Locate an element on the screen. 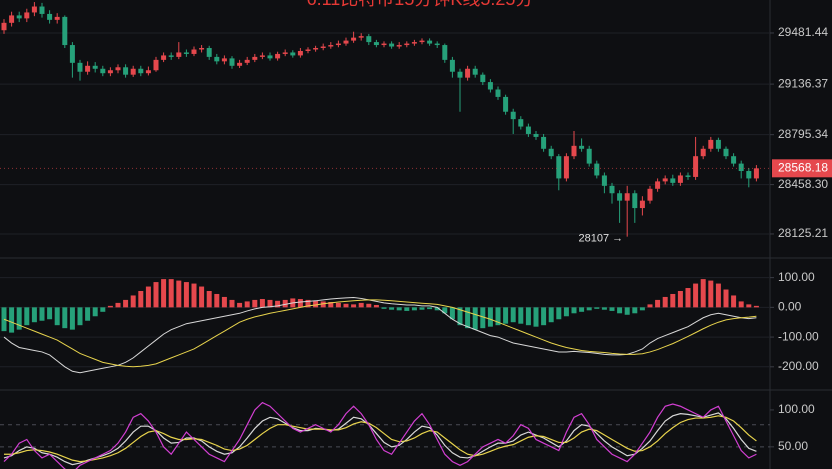 Image resolution: width=832 pixels, height=469 pixels. y-tick-label: -200.00 is located at coordinates (798, 366).